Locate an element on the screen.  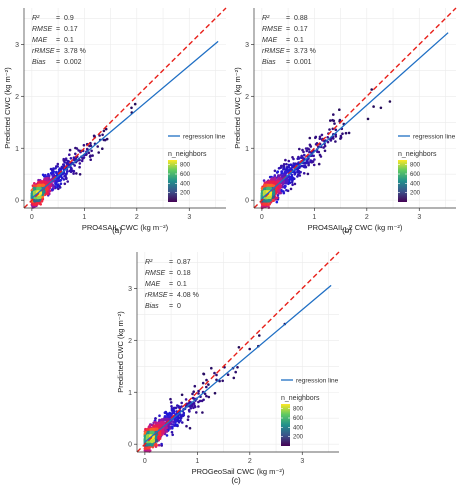
stat-value: 4.08 % is located at coordinates (188, 295).